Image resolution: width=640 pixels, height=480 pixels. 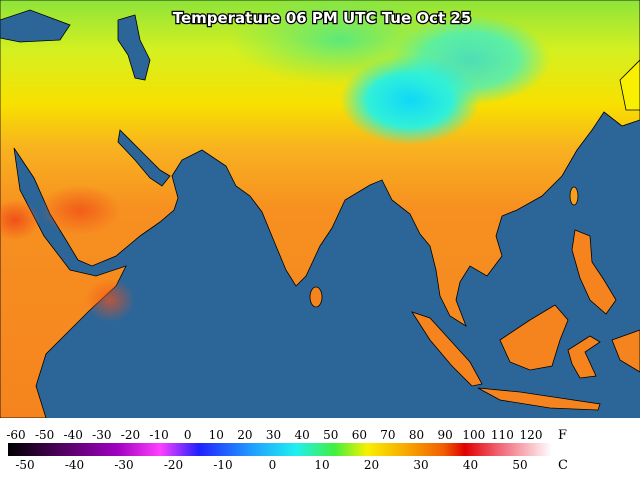 I want to click on celsius-label: 50, so click(x=519, y=465).